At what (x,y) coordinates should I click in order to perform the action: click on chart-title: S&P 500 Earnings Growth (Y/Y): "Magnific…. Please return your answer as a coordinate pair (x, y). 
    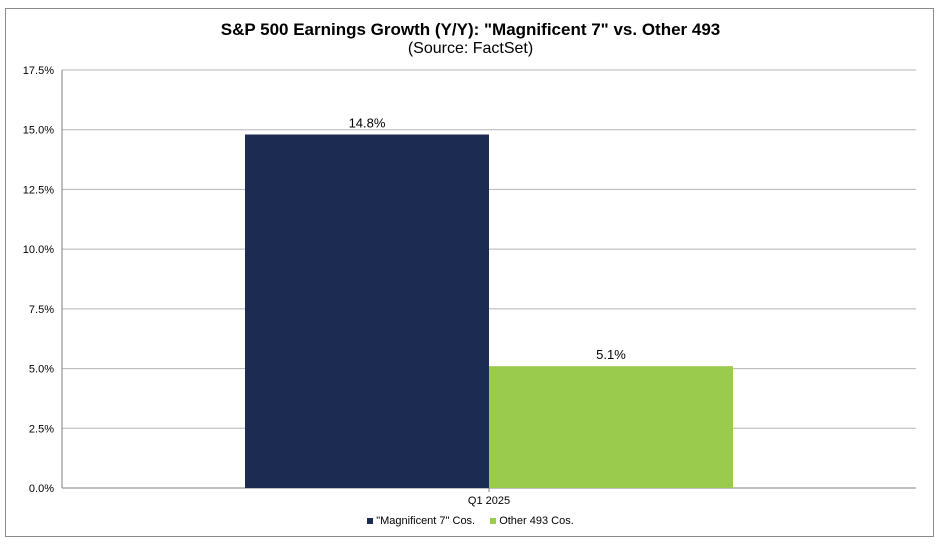
    Looking at the image, I should click on (470, 29).